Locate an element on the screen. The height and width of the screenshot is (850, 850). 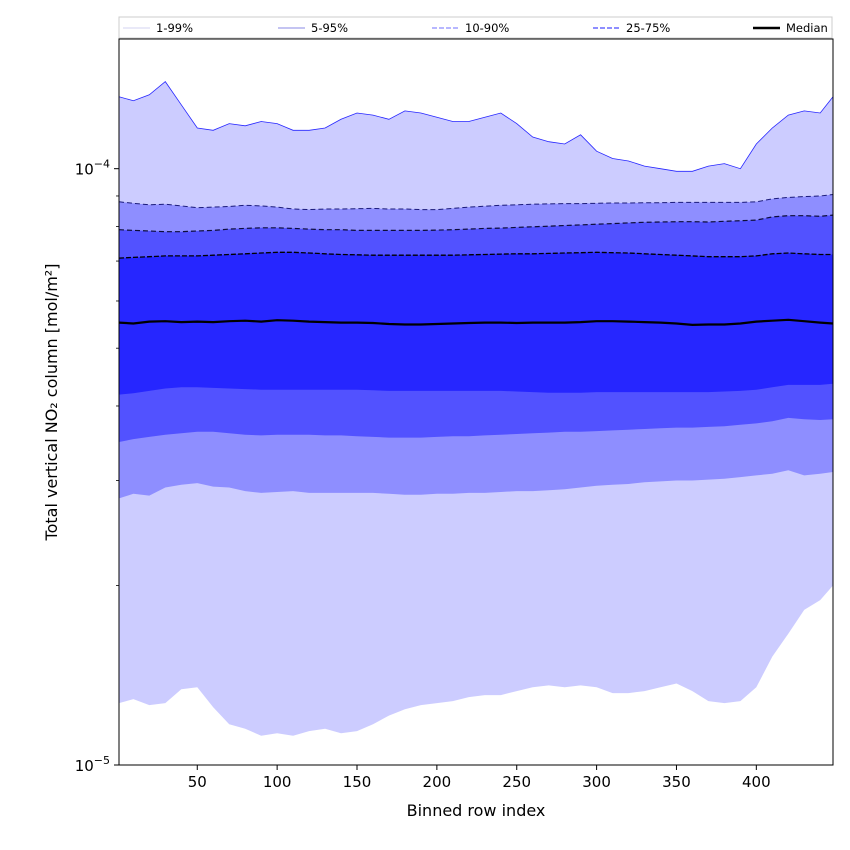
legend-label: 25-75% is located at coordinates (648, 28).